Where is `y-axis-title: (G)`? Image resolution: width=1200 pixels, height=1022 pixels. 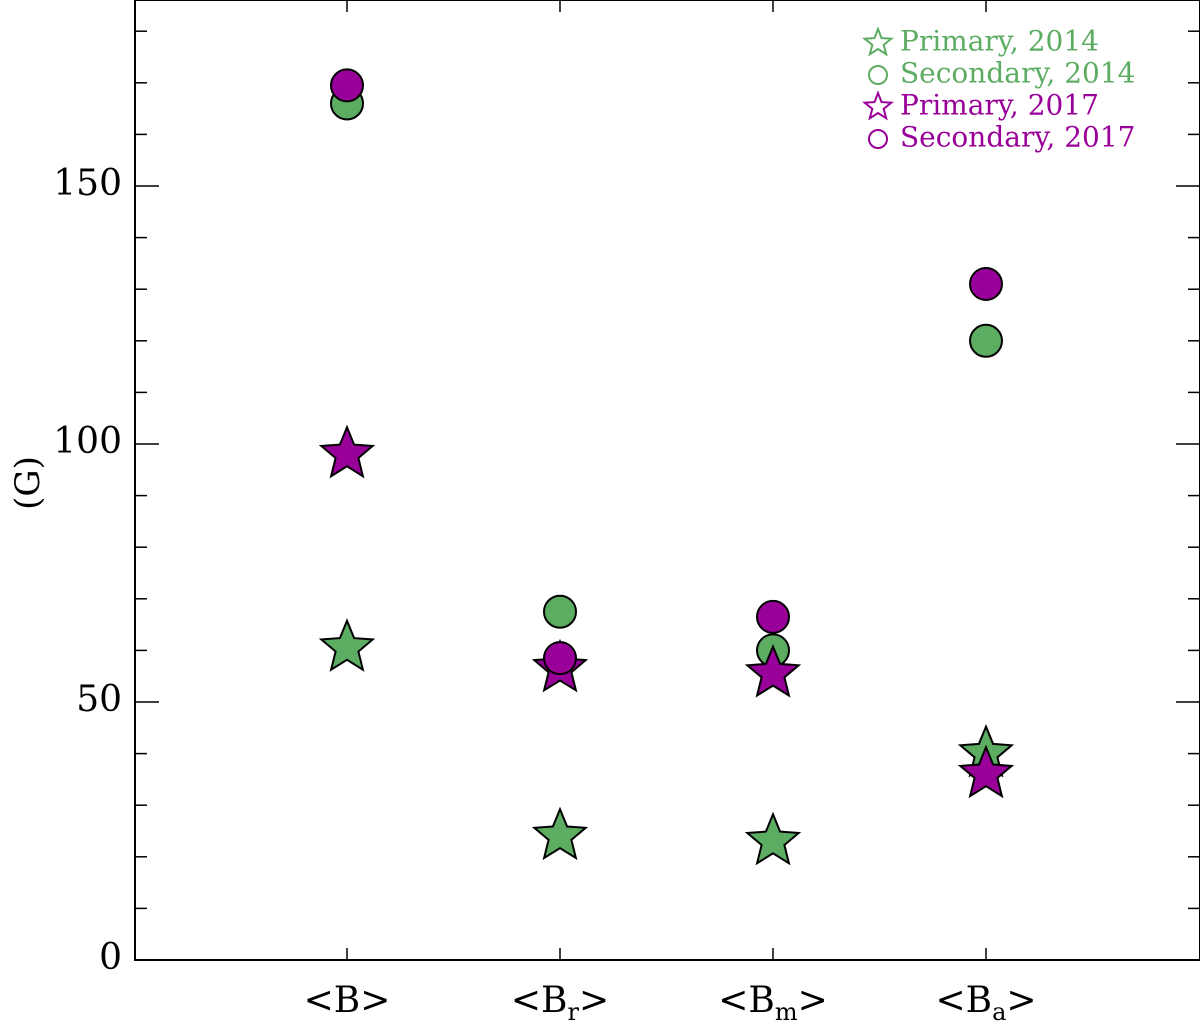
y-axis-title: (G) is located at coordinates (28, 483).